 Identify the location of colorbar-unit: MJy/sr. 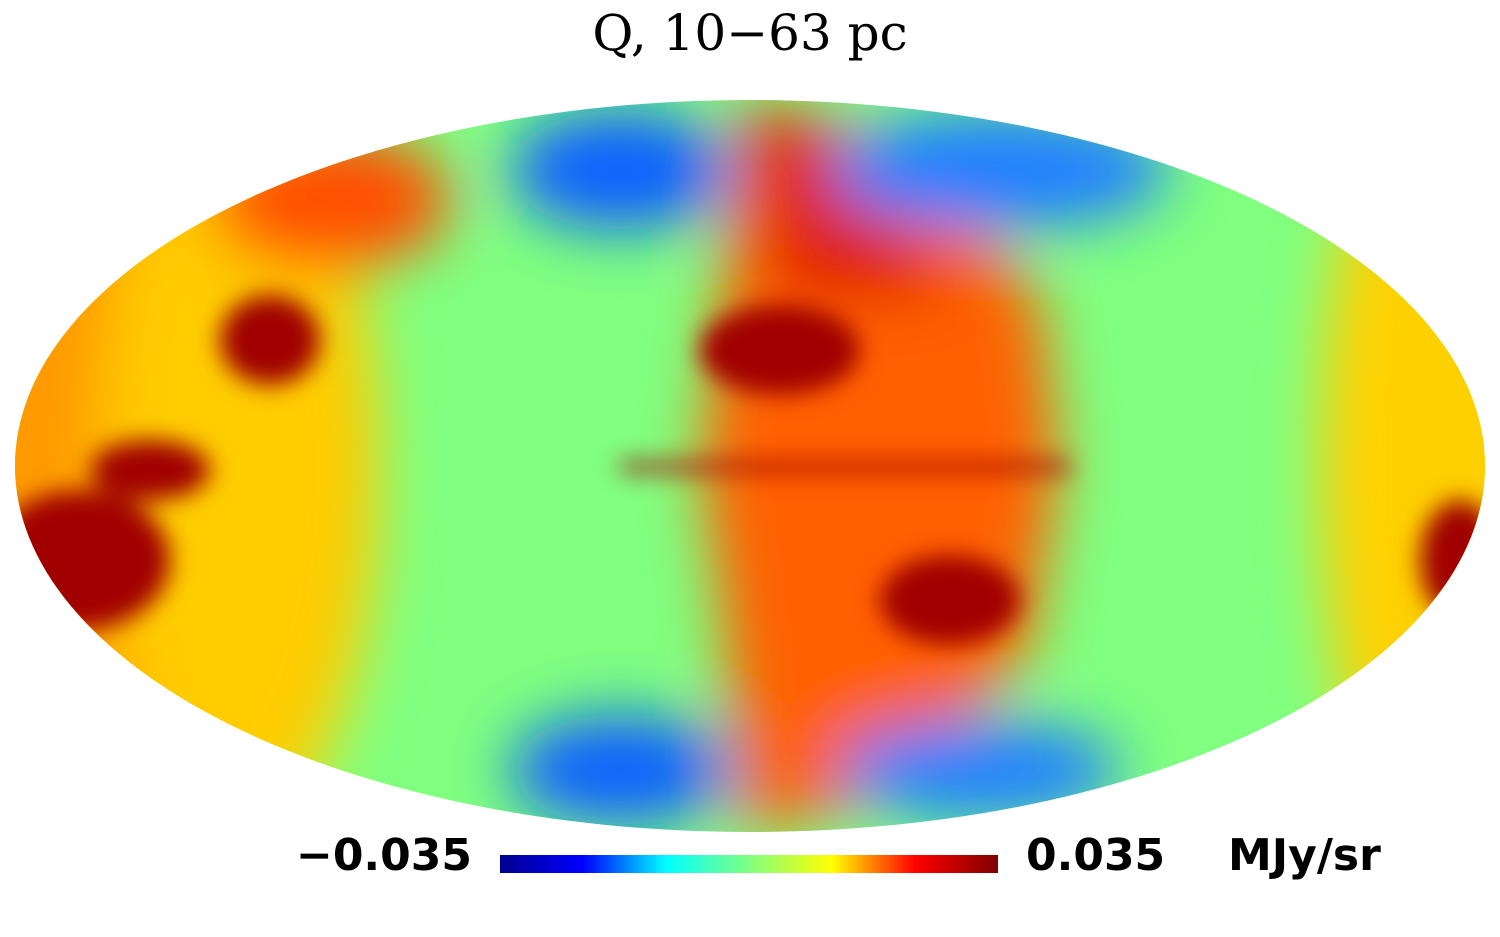
(1304, 855).